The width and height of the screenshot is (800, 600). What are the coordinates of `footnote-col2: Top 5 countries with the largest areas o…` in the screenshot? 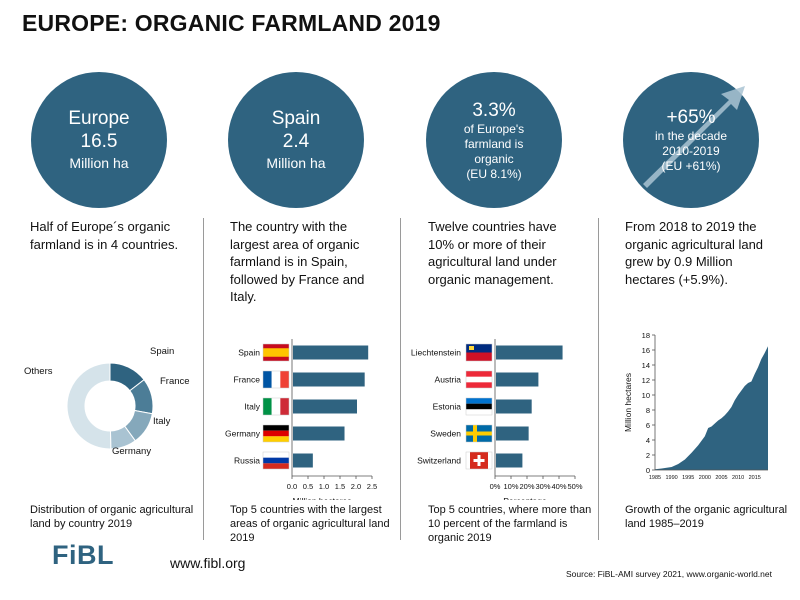 It's located at (310, 524).